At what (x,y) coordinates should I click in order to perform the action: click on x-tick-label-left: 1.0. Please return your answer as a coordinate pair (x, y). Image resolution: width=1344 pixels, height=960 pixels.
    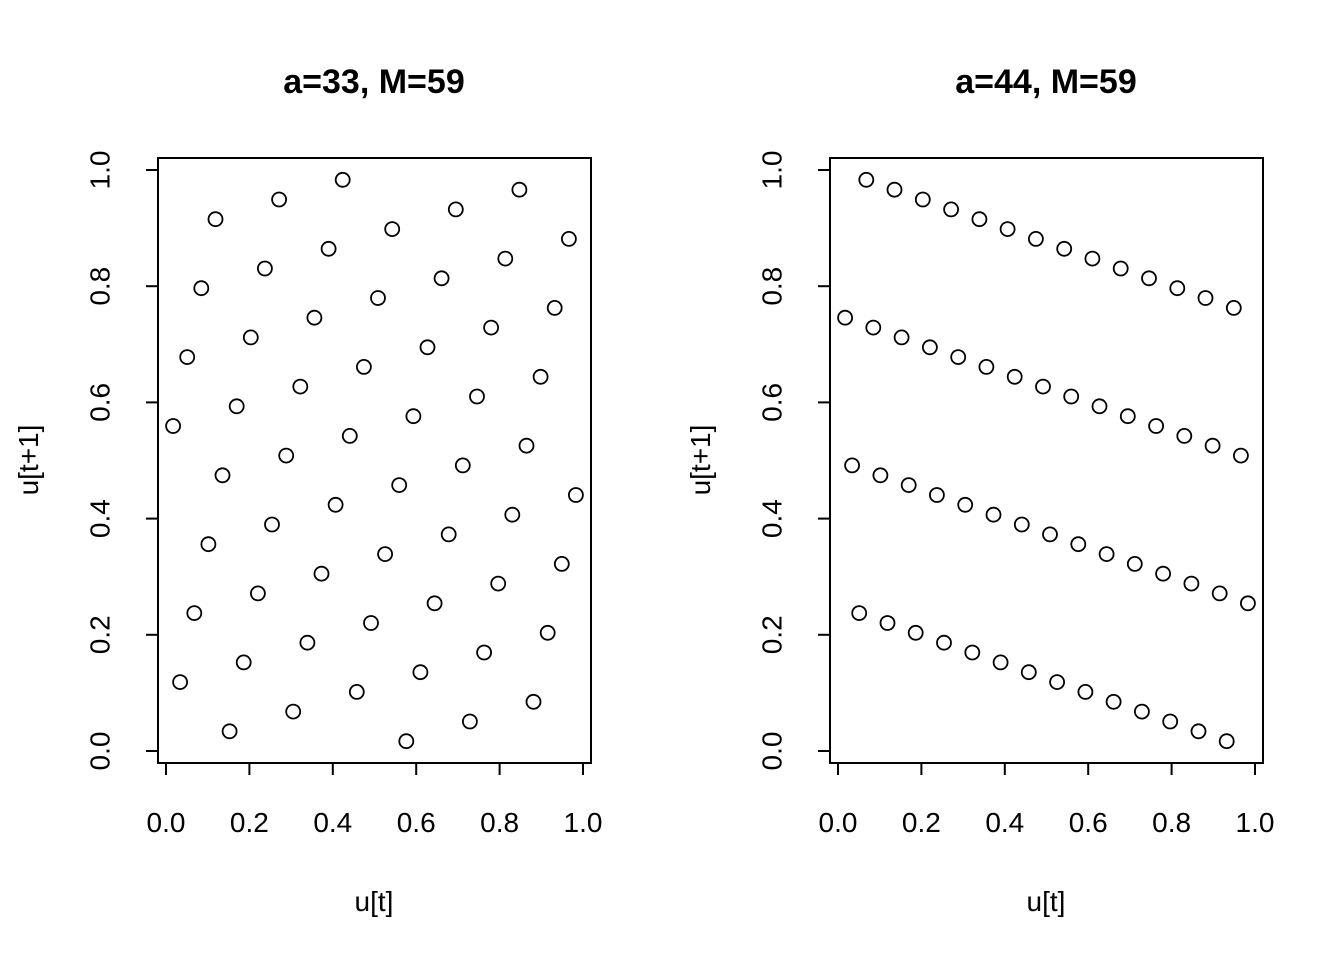
    Looking at the image, I should click on (583, 822).